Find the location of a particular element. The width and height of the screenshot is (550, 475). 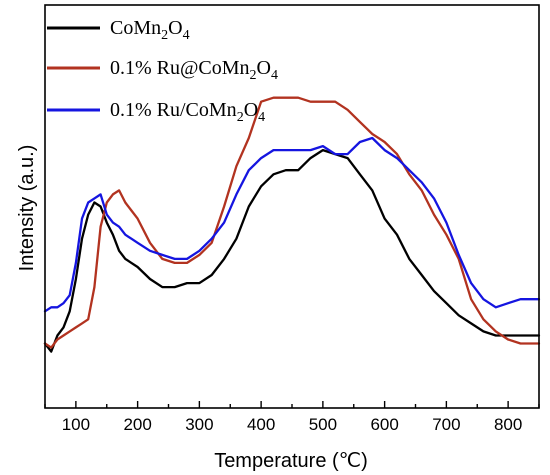

x-tick-label: 500 is located at coordinates (323, 424).